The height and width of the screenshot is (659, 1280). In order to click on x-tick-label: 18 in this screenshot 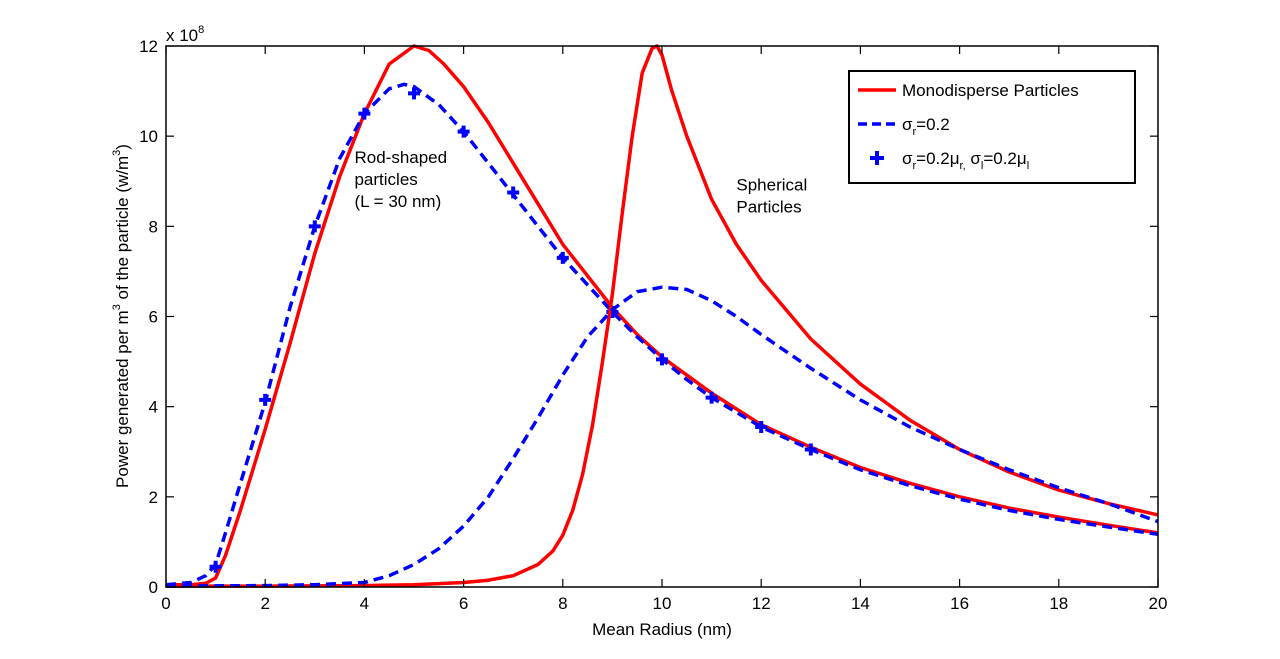, I will do `click(1058, 603)`.